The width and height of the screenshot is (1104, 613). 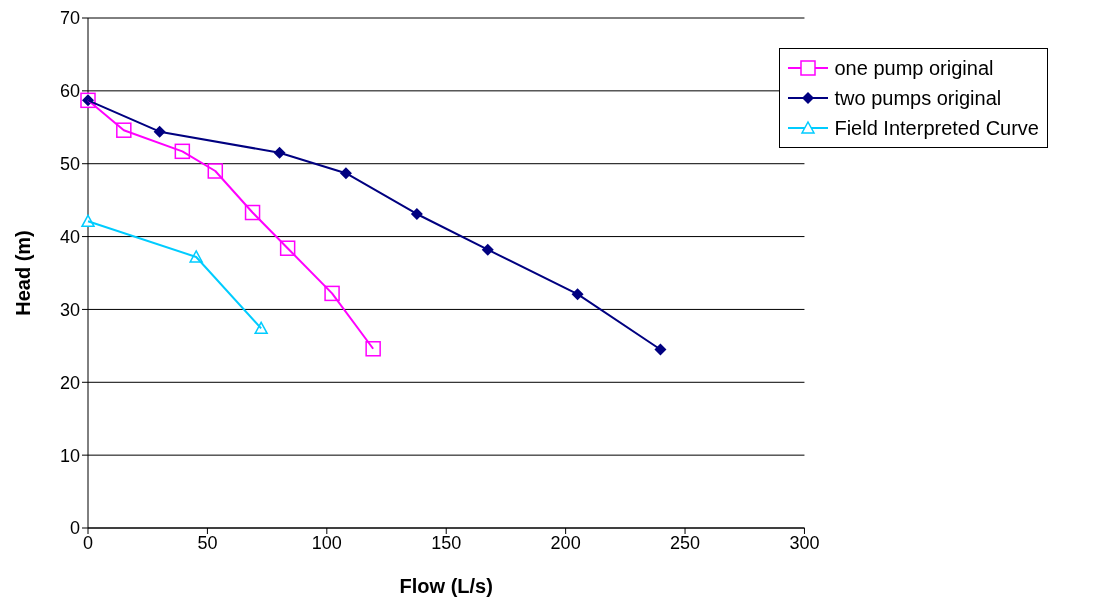 I want to click on x-axis-title: Flow (L/s), so click(x=446, y=586).